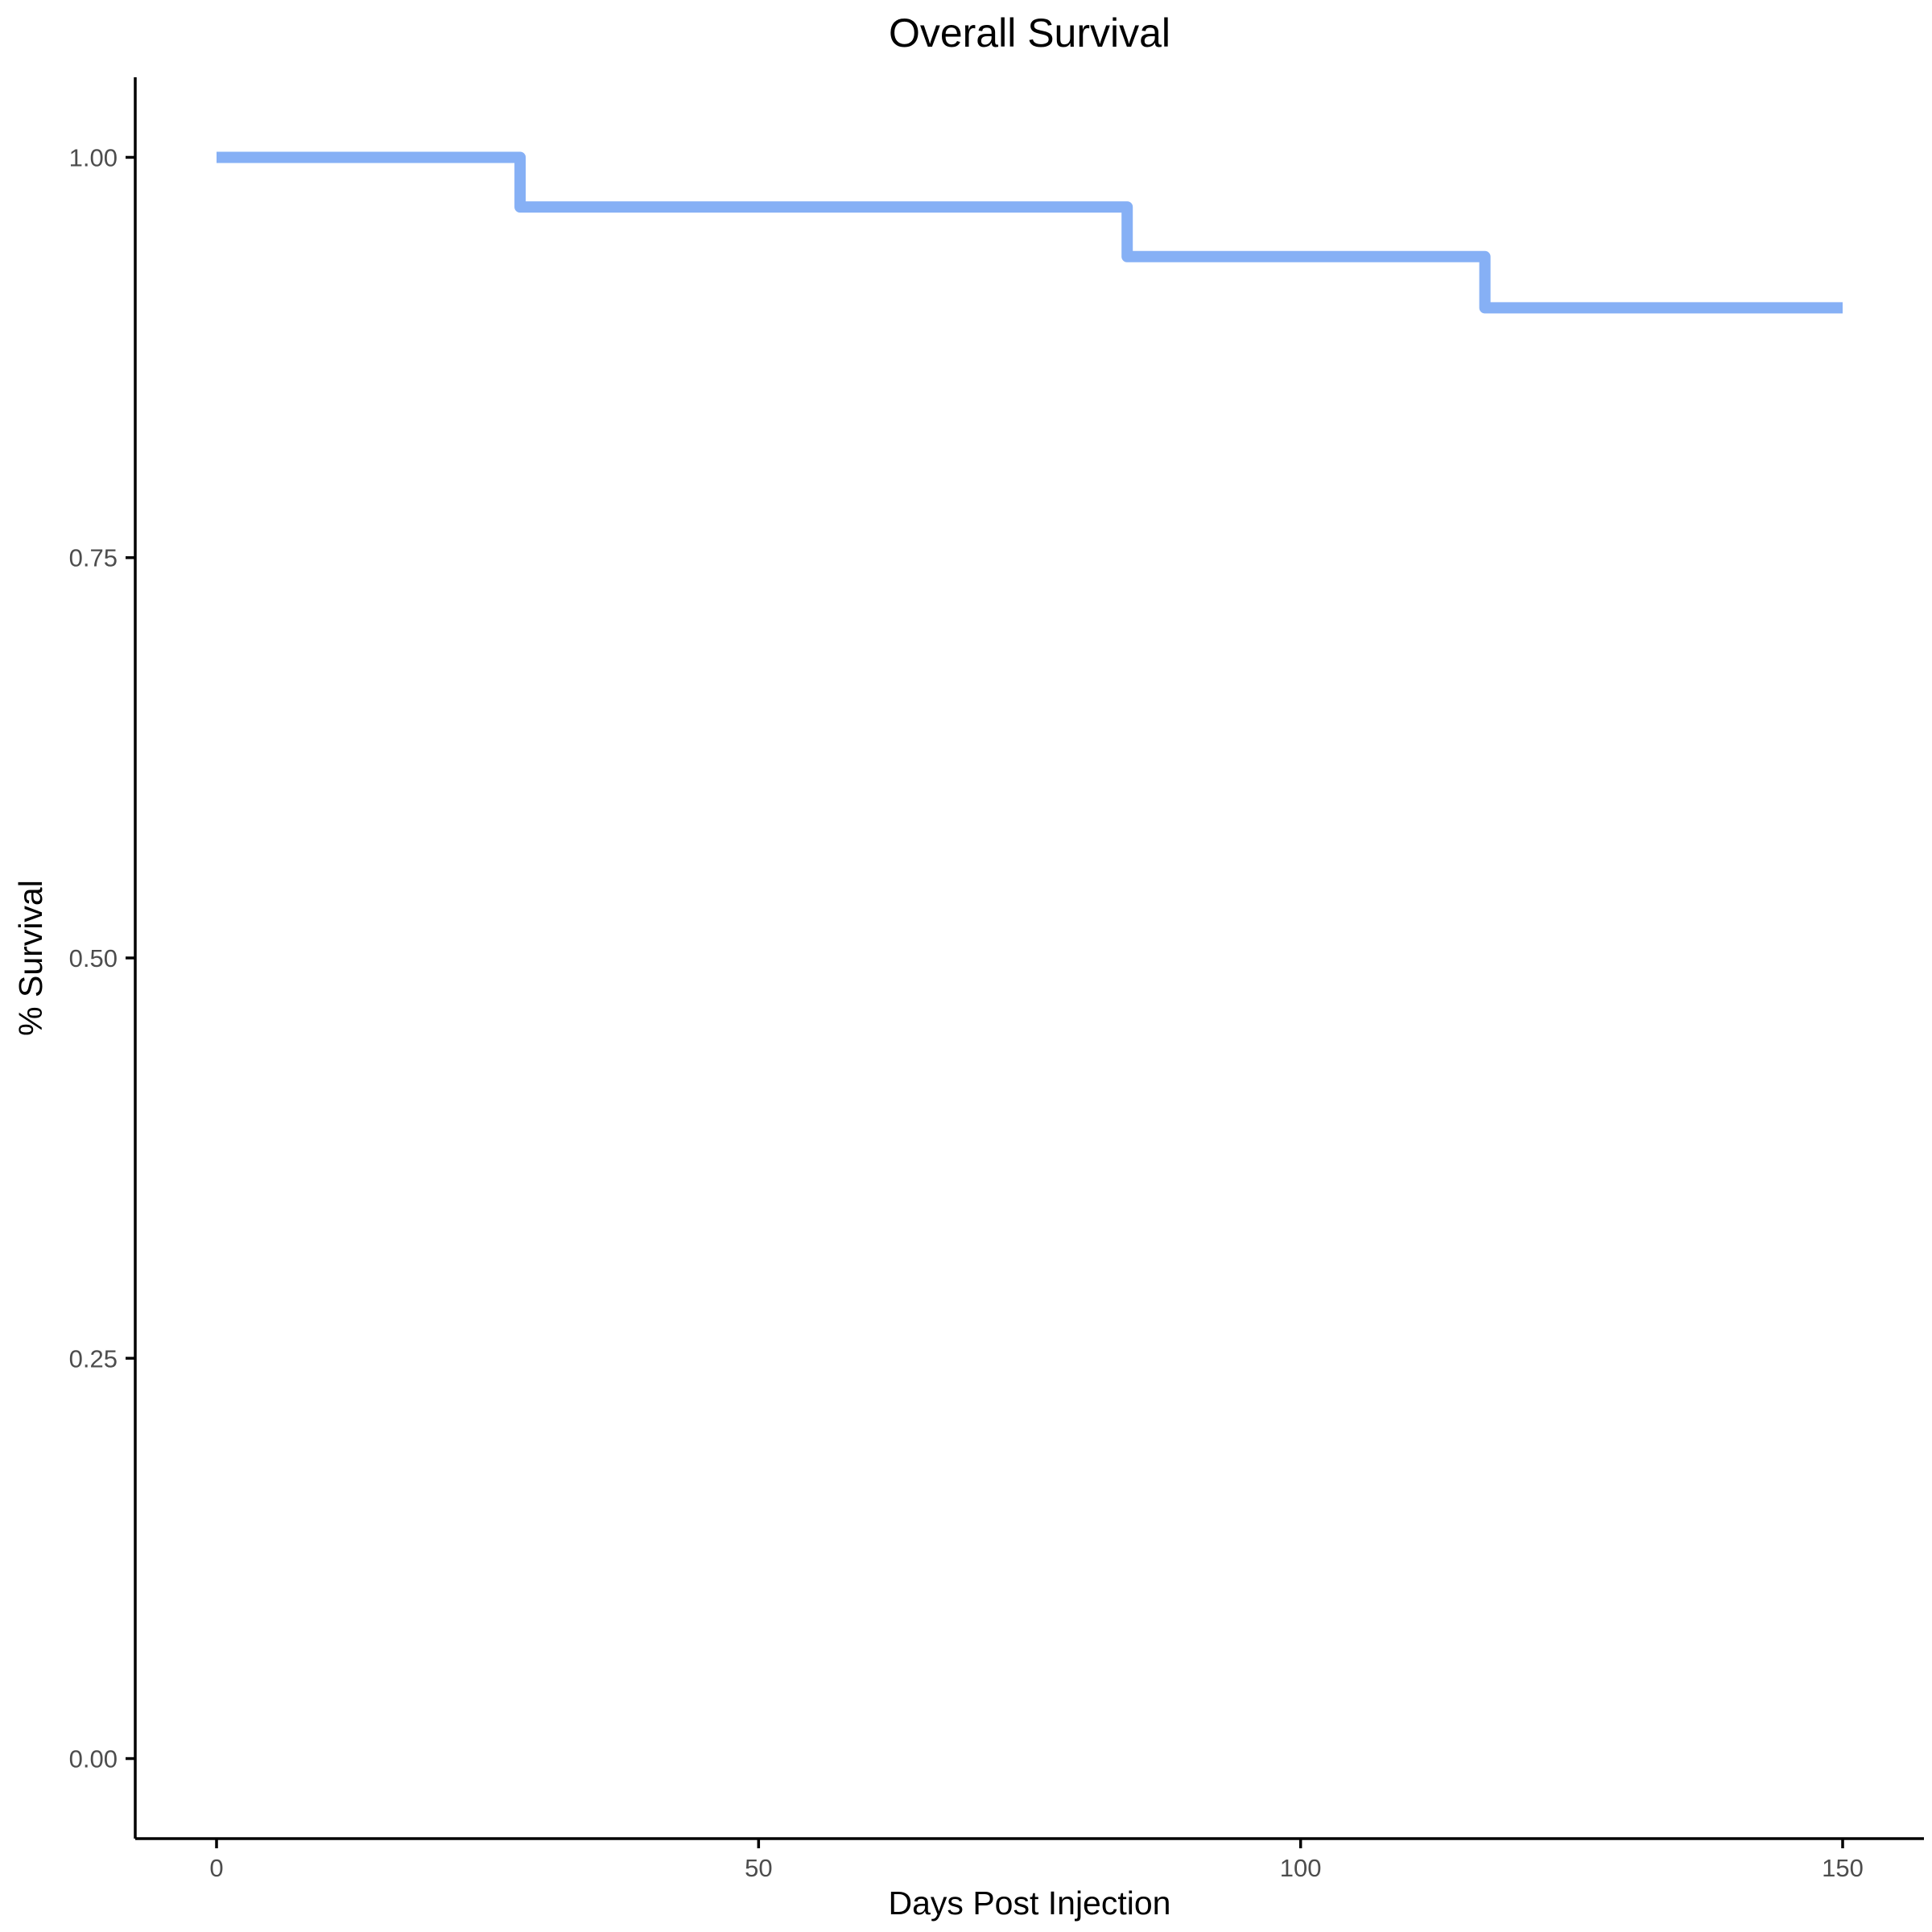  Describe the element at coordinates (1301, 1868) in the screenshot. I see `x-tick-label: 100` at that location.